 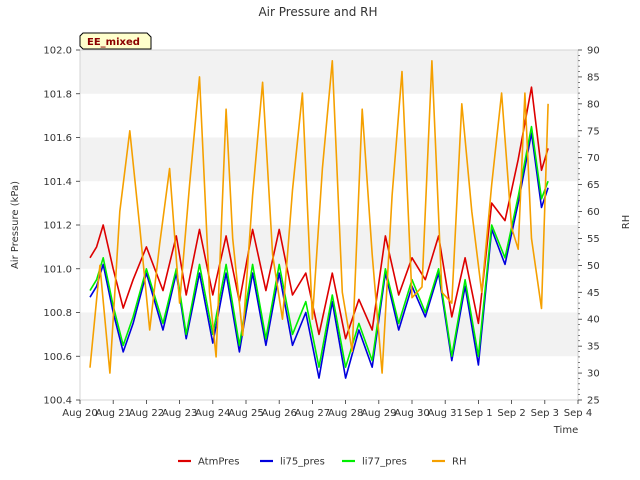 I want to click on x-tick-label: Sep 1, so click(x=478, y=413).